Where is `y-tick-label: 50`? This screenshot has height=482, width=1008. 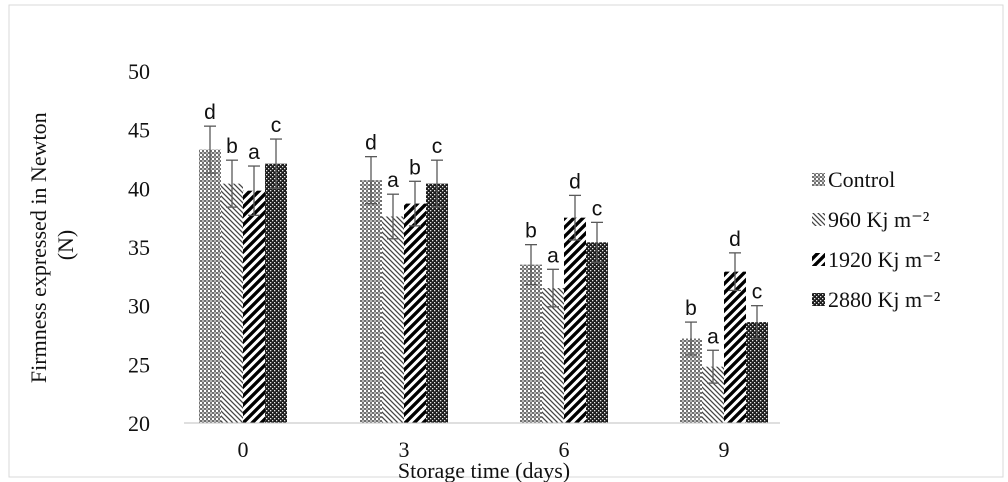
y-tick-label: 50 is located at coordinates (139, 71).